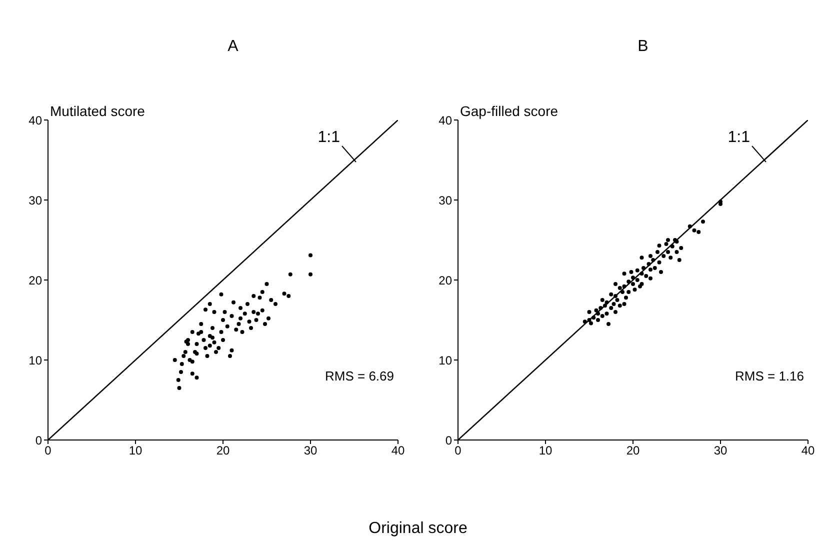 The image size is (834, 553). Describe the element at coordinates (643, 47) in the screenshot. I see `chart-title: B` at that location.